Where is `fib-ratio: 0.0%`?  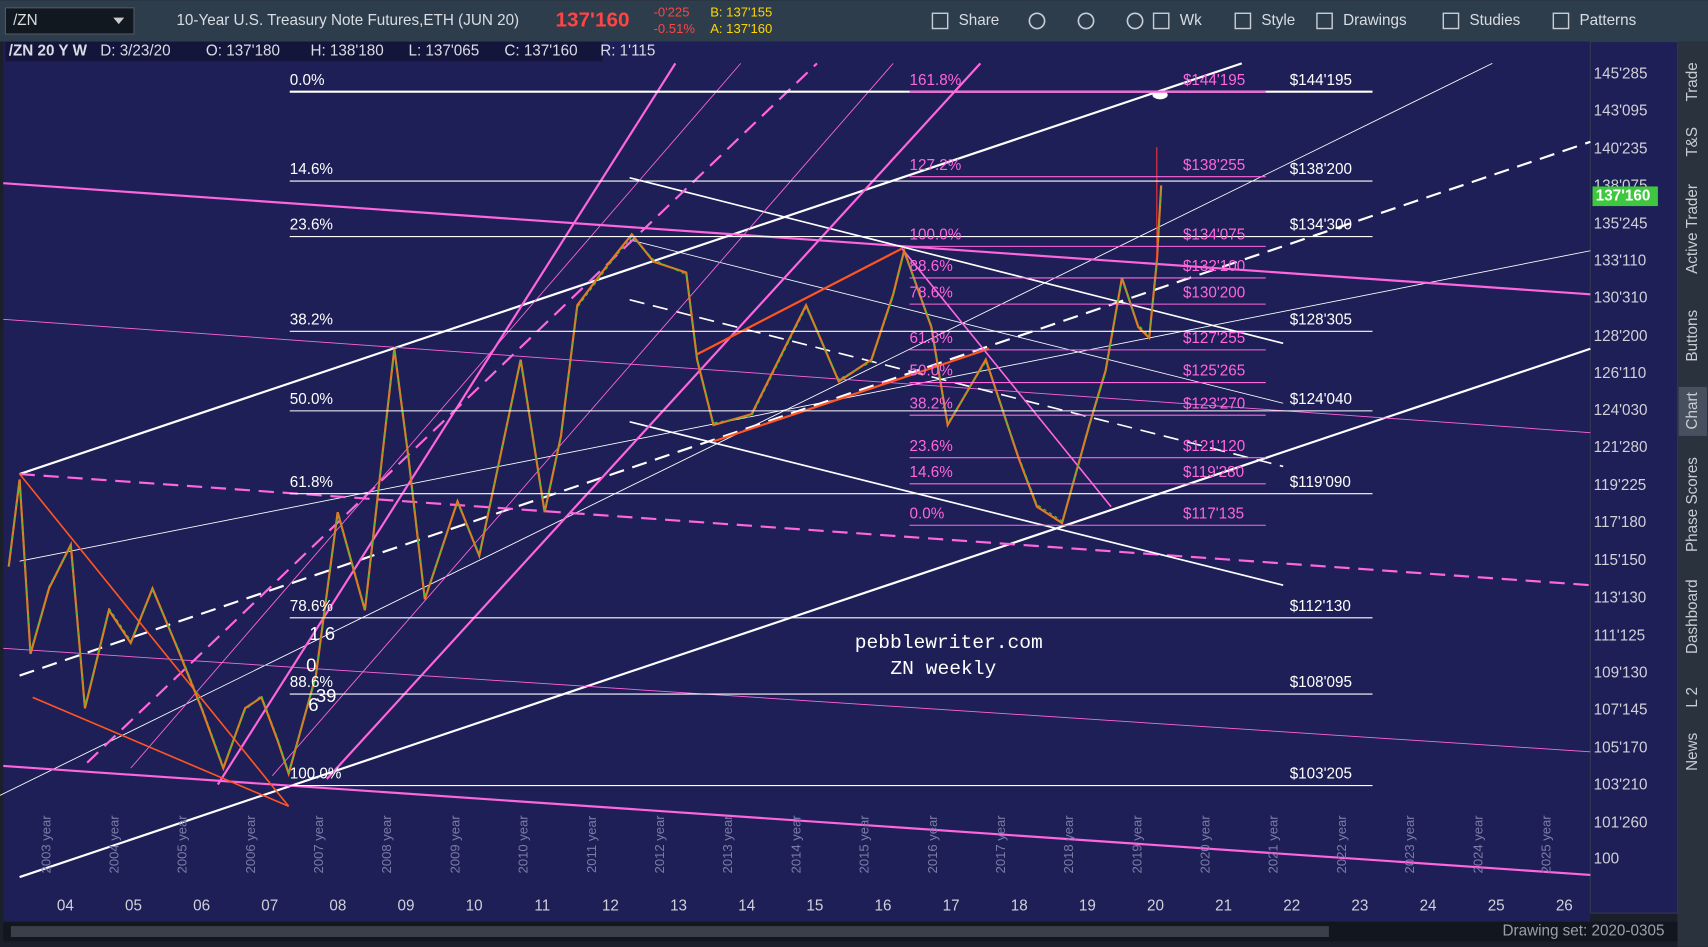 fib-ratio: 0.0% is located at coordinates (307, 80).